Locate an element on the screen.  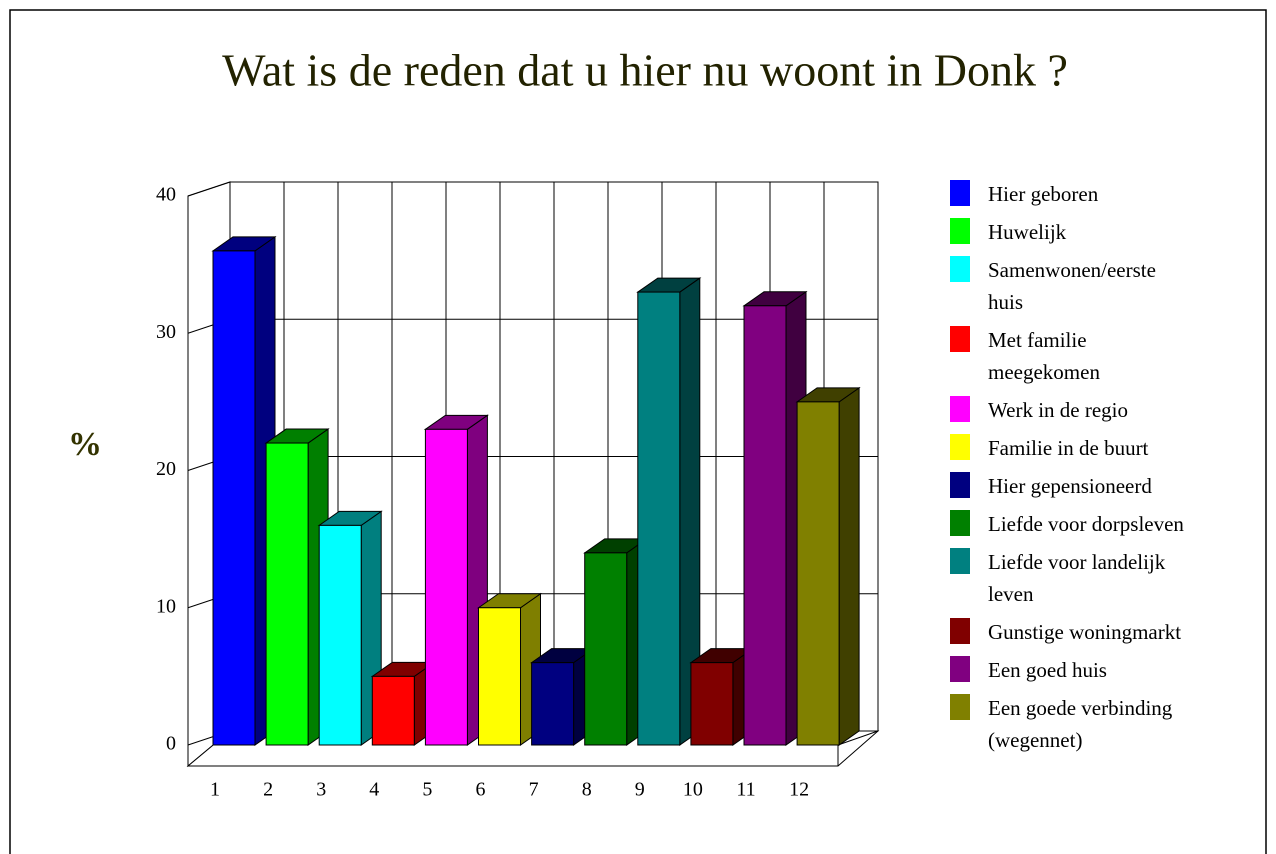
legend-item: Hier gepensioneerd is located at coordinates (1070, 486).